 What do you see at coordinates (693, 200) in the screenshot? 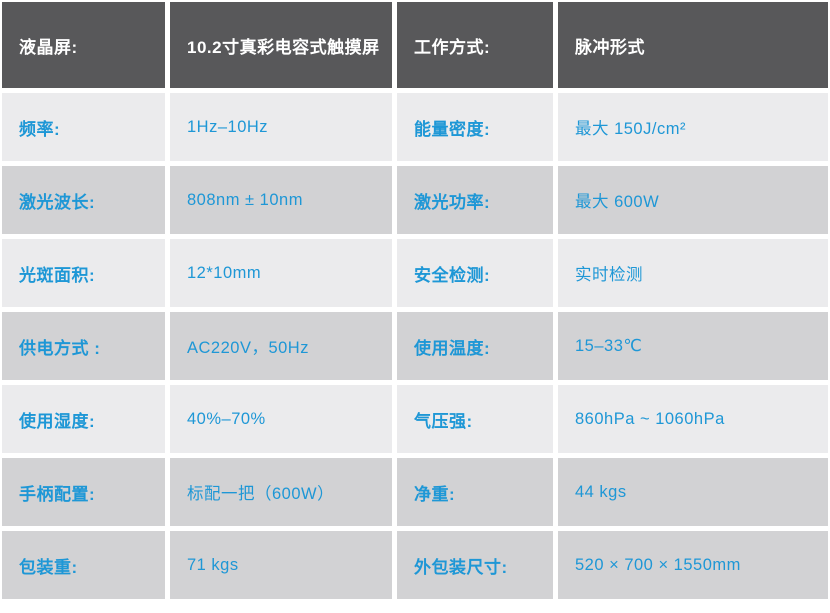
I see `value-laser-power: 最大 600W` at bounding box center [693, 200].